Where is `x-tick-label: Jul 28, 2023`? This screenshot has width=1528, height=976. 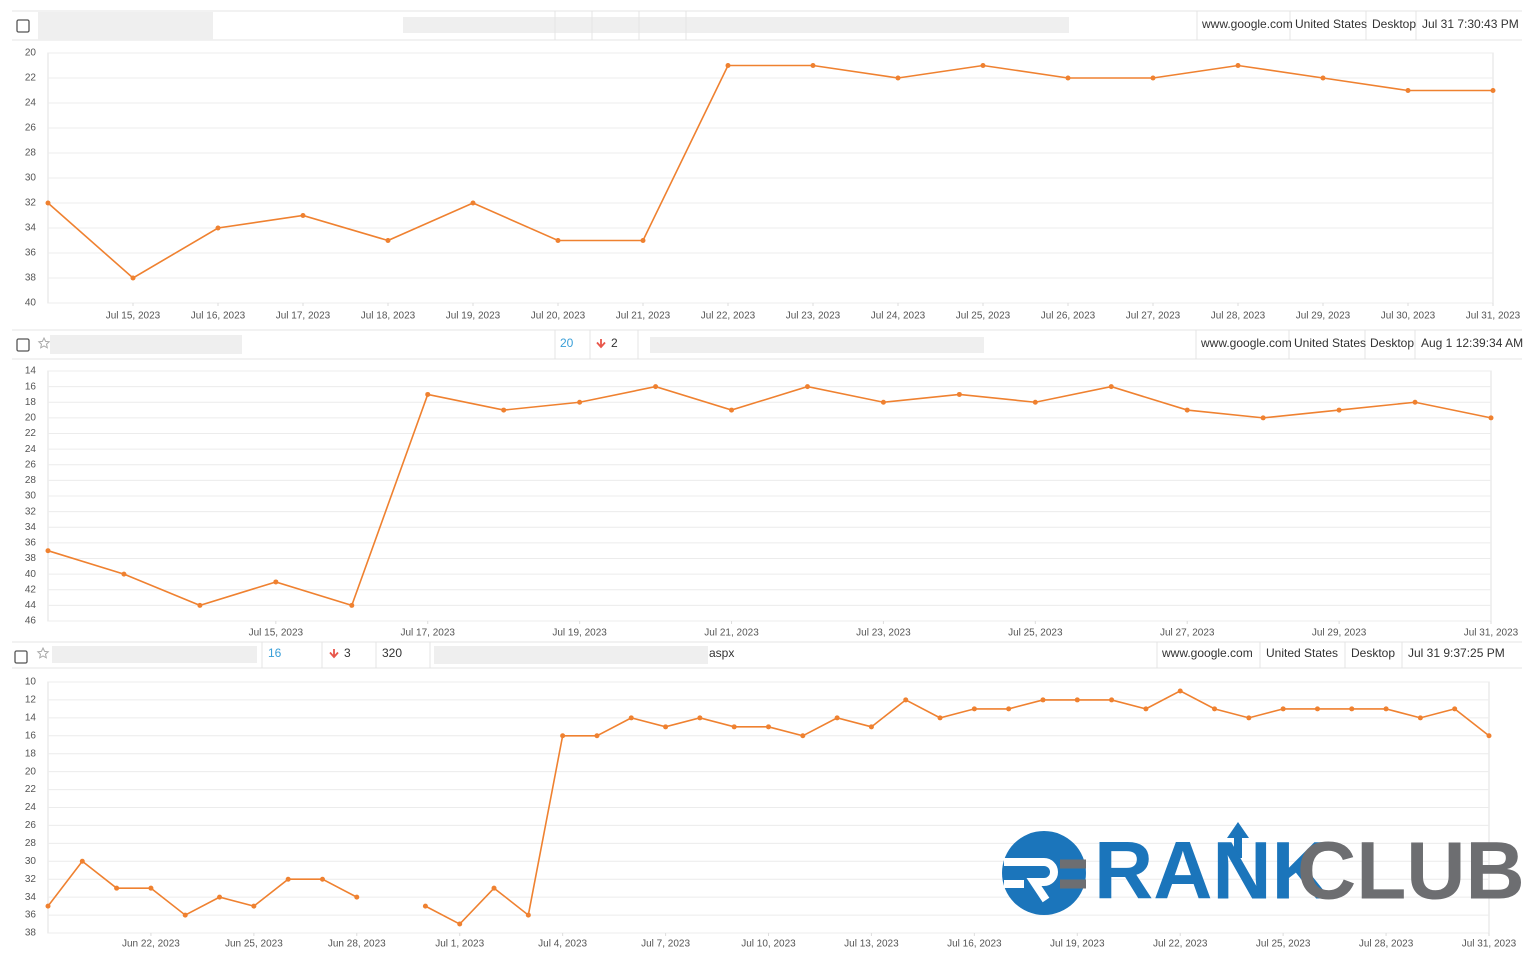
x-tick-label: Jul 28, 2023 is located at coordinates (1238, 316).